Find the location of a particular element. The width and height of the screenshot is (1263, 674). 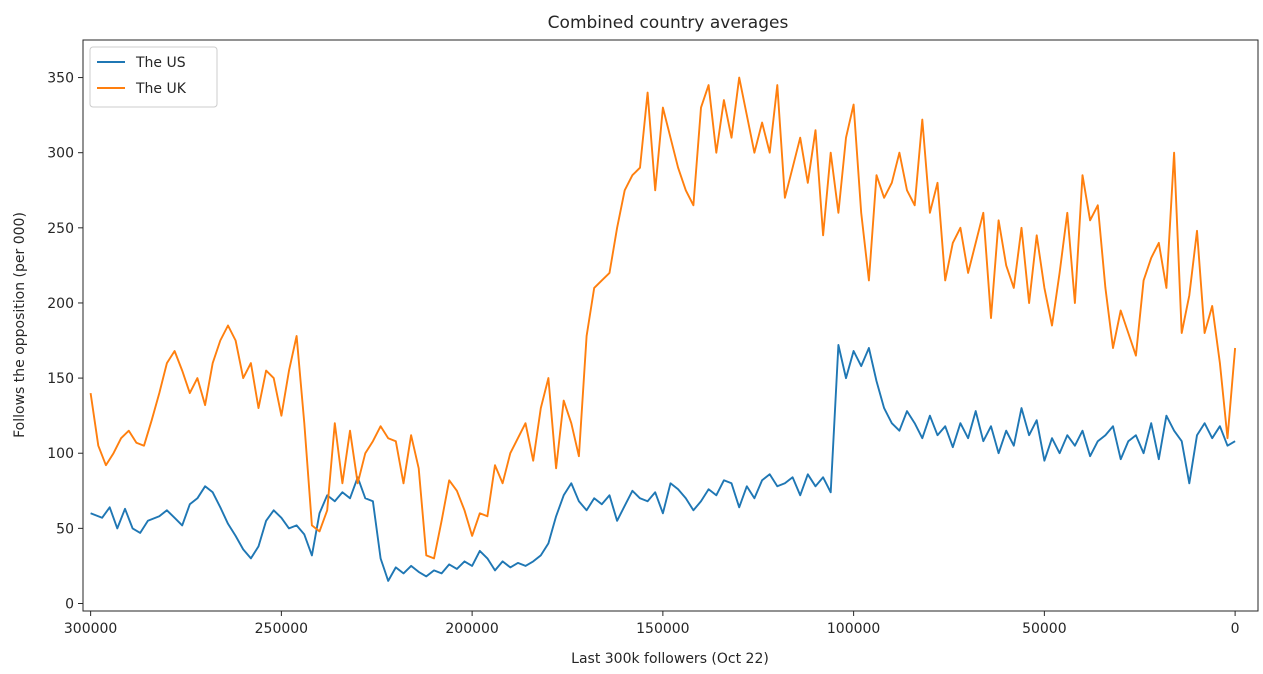

y-tick-label: 300 is located at coordinates (60, 154).